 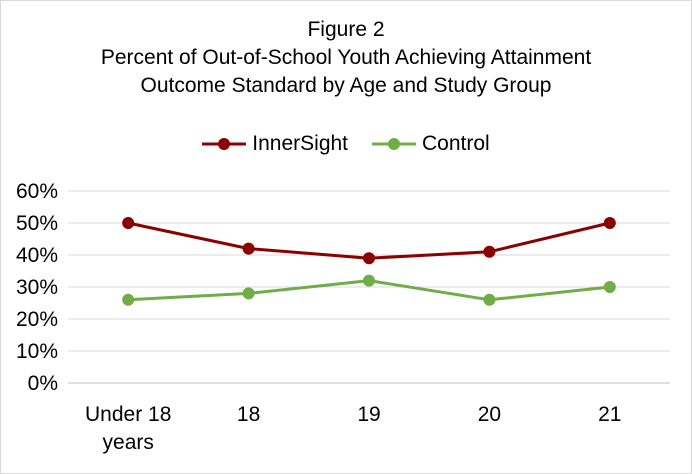 What do you see at coordinates (346, 85) in the screenshot?
I see `chart-title-line-3: Outcome Standard by Age and Study Group` at bounding box center [346, 85].